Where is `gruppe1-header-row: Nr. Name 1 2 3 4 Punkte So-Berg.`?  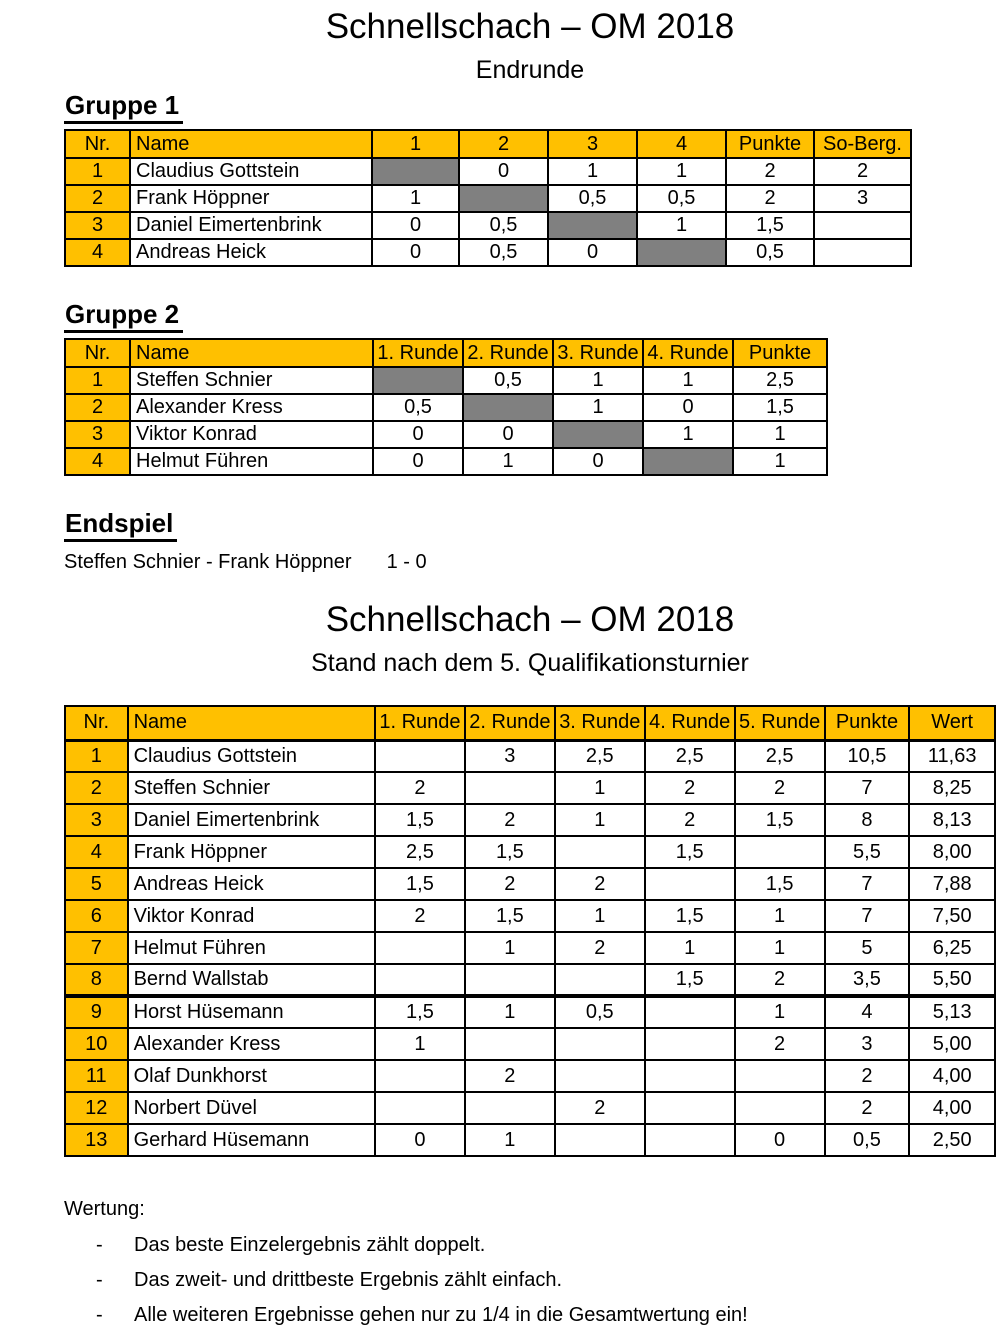
gruppe1-header-row: Nr. Name 1 2 3 4 Punkte So-Berg. is located at coordinates (488, 144).